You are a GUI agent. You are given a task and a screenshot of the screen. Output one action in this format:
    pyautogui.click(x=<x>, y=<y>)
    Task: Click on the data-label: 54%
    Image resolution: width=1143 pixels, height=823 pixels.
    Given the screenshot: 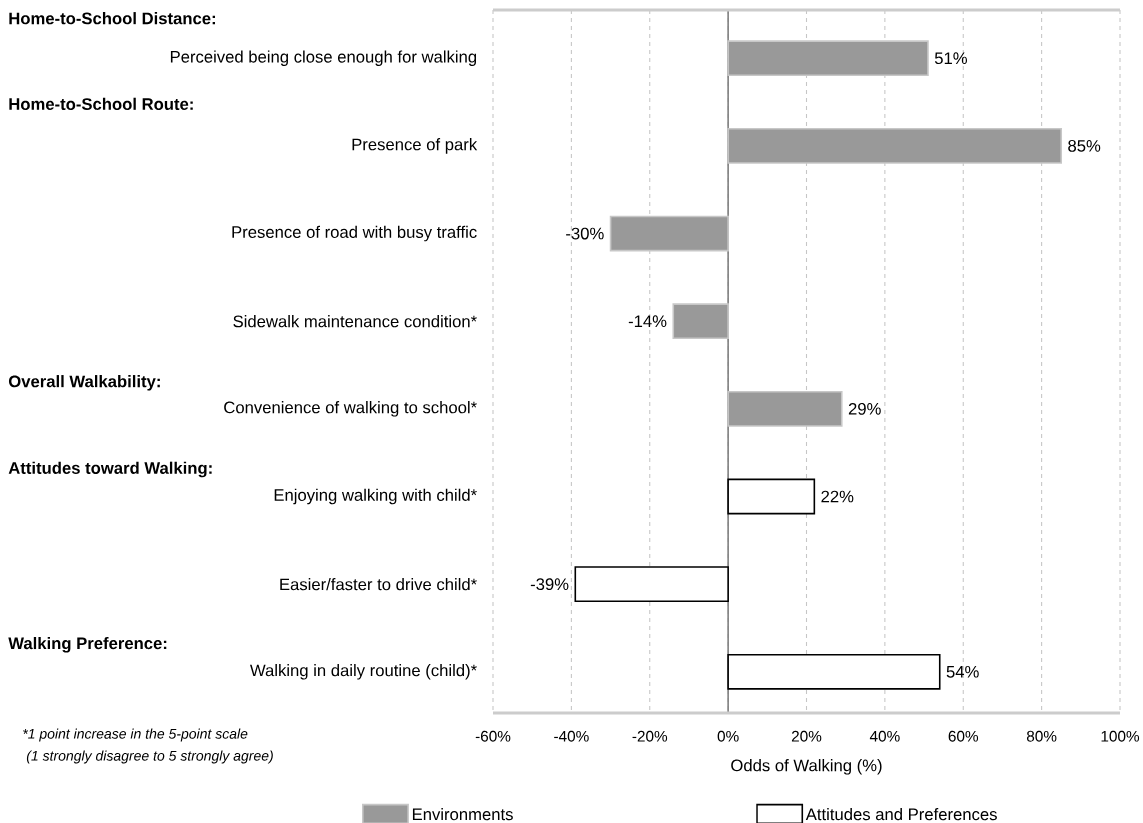 What is the action you would take?
    pyautogui.click(x=962, y=671)
    